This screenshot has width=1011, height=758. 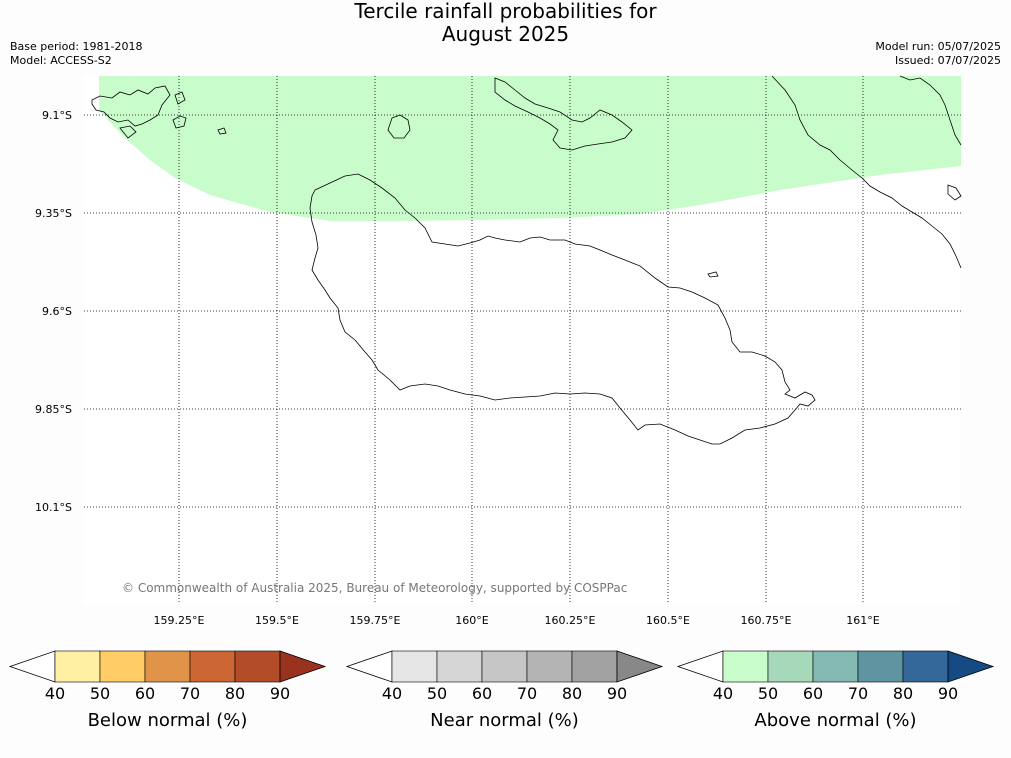 I want to click on coastline-islet-se, so click(x=954, y=192).